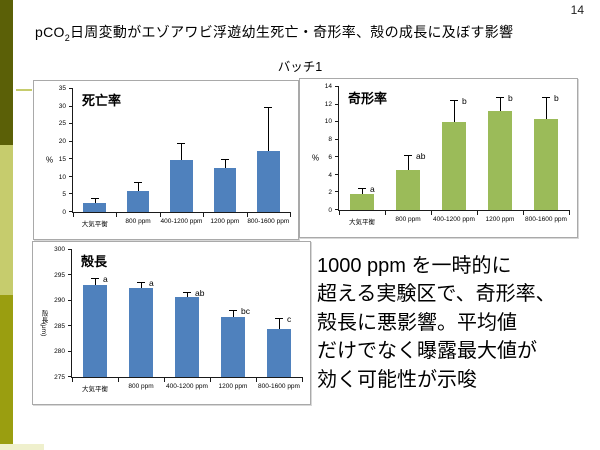 The width and height of the screenshot is (600, 450). What do you see at coordinates (233, 386) in the screenshot?
I see `x-tick-label: 1200 ppm` at bounding box center [233, 386].